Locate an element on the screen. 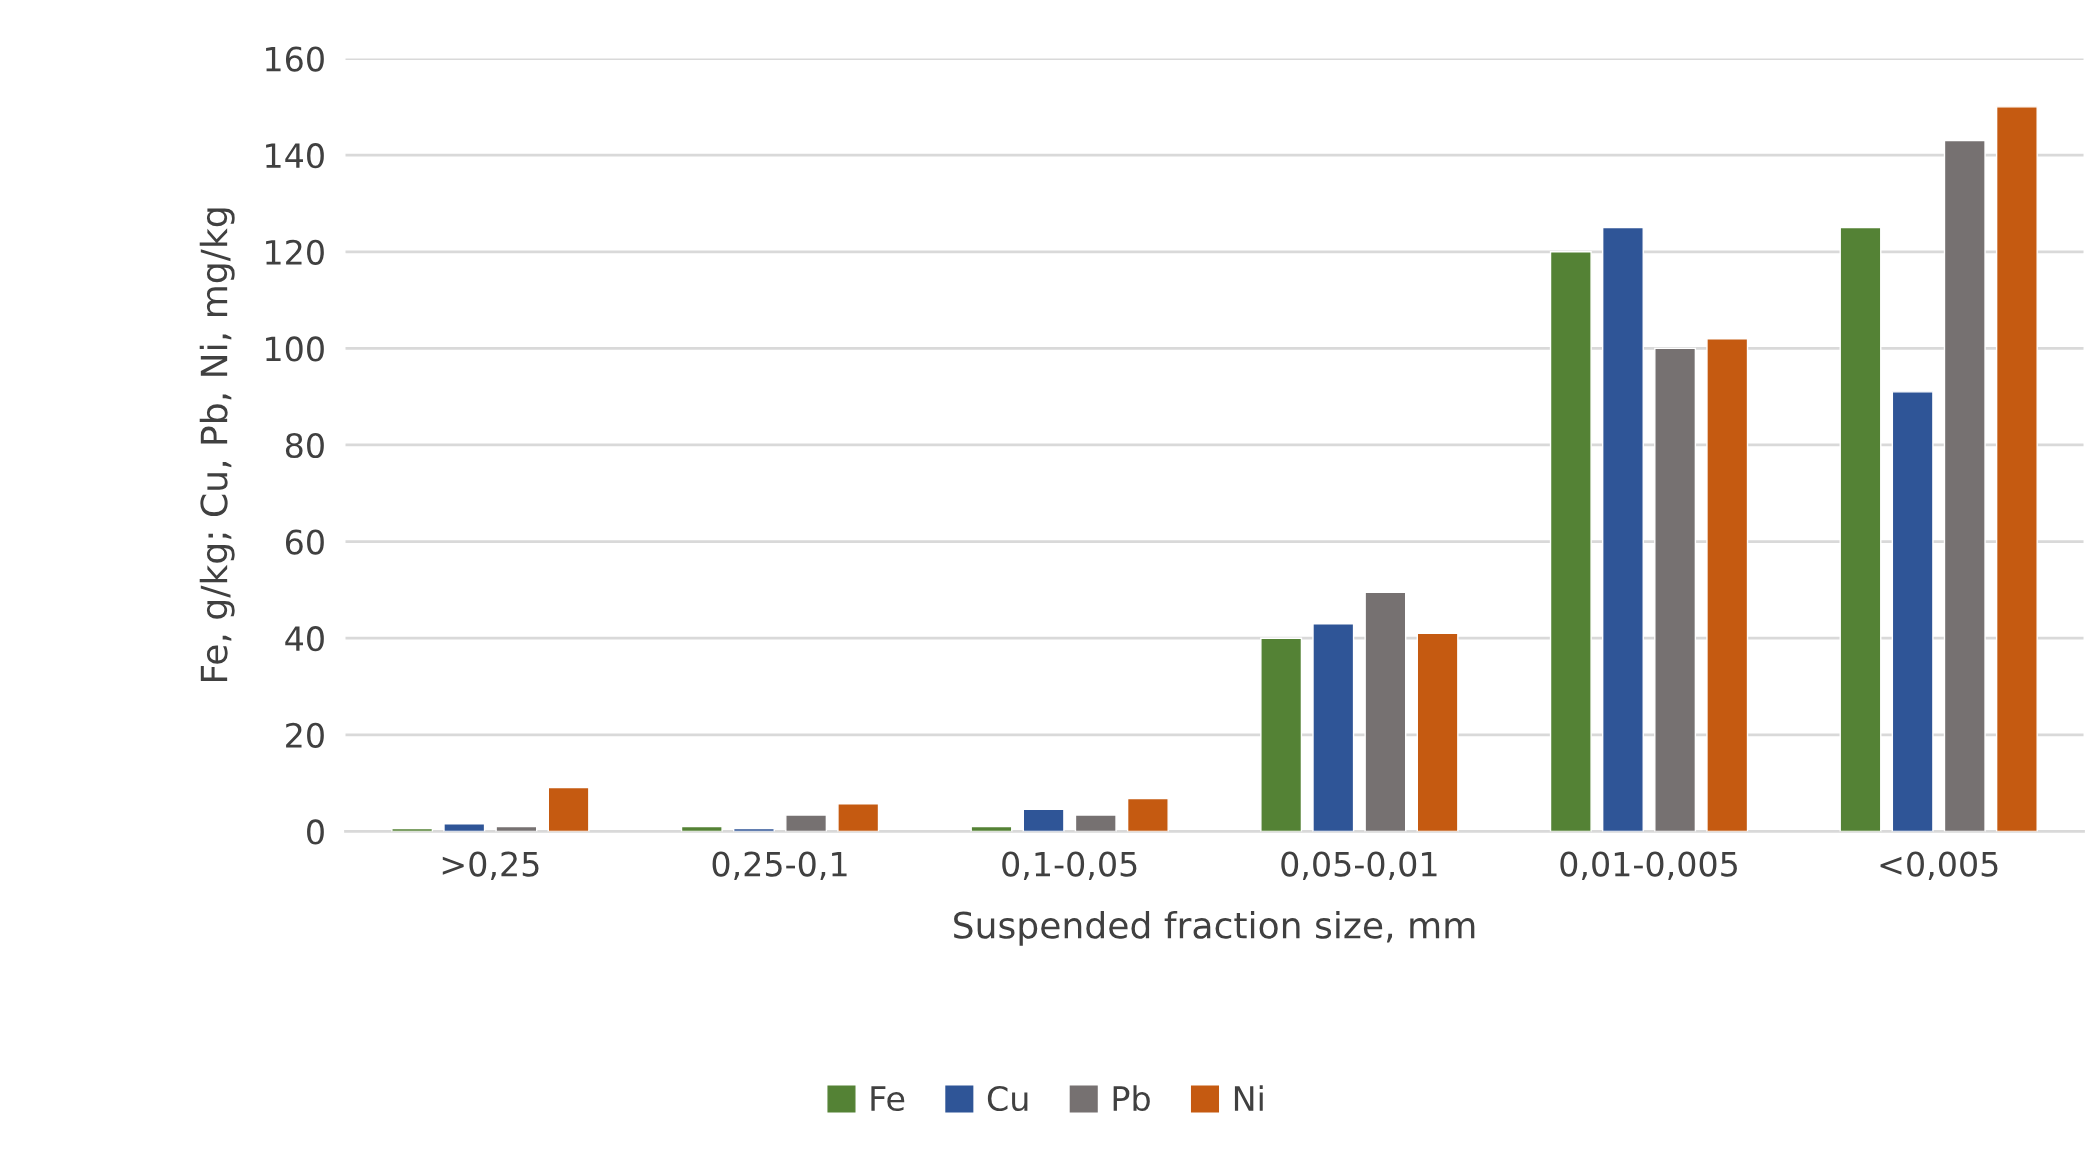  legend-label: Ni is located at coordinates (1248, 1098).